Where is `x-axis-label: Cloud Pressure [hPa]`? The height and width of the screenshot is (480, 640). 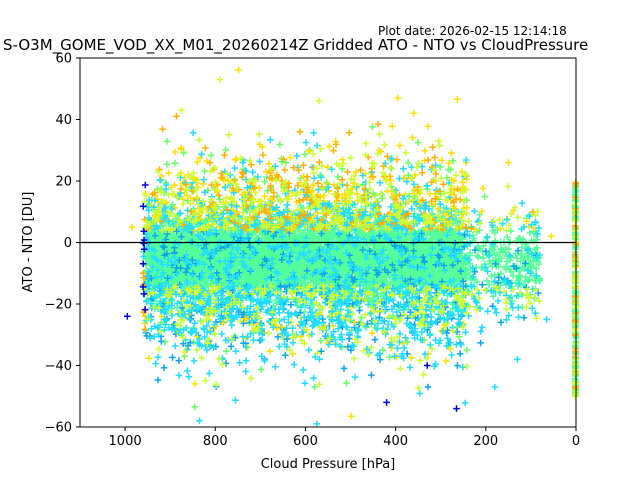
x-axis-label: Cloud Pressure [hPa] is located at coordinates (328, 464).